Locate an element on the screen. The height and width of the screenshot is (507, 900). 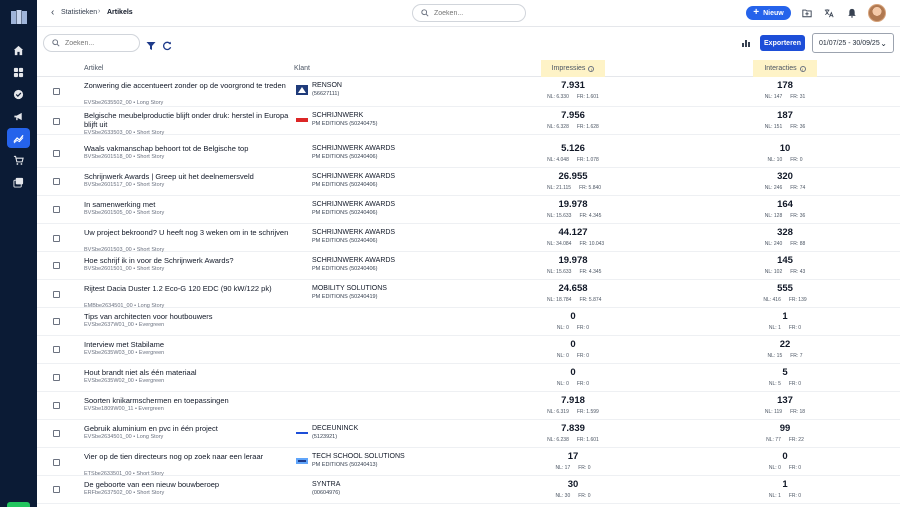
app-logo-icon is located at coordinates (19, 17).